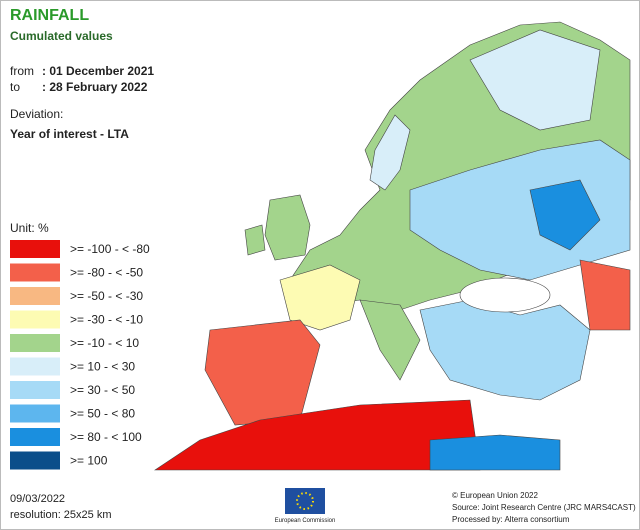 The width and height of the screenshot is (640, 530). What do you see at coordinates (49, 15) in the screenshot?
I see `title: RAINFALL` at bounding box center [49, 15].